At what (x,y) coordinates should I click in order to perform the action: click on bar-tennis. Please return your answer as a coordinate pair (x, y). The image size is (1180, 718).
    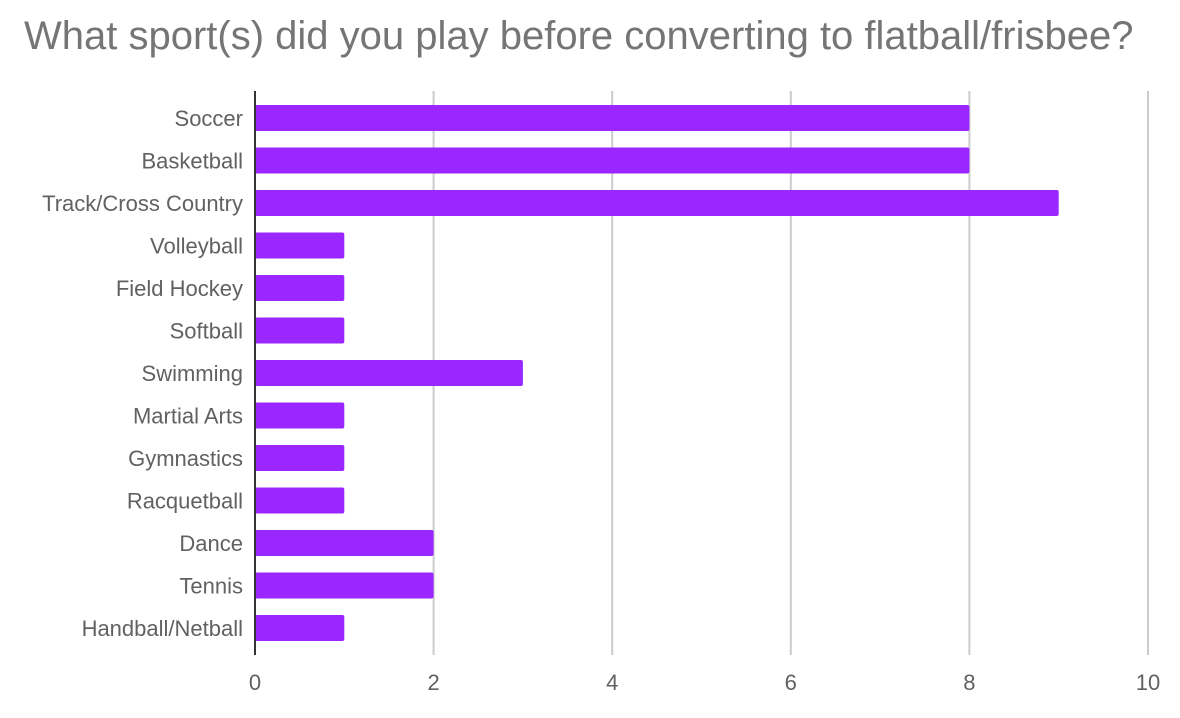
    Looking at the image, I should click on (344, 585).